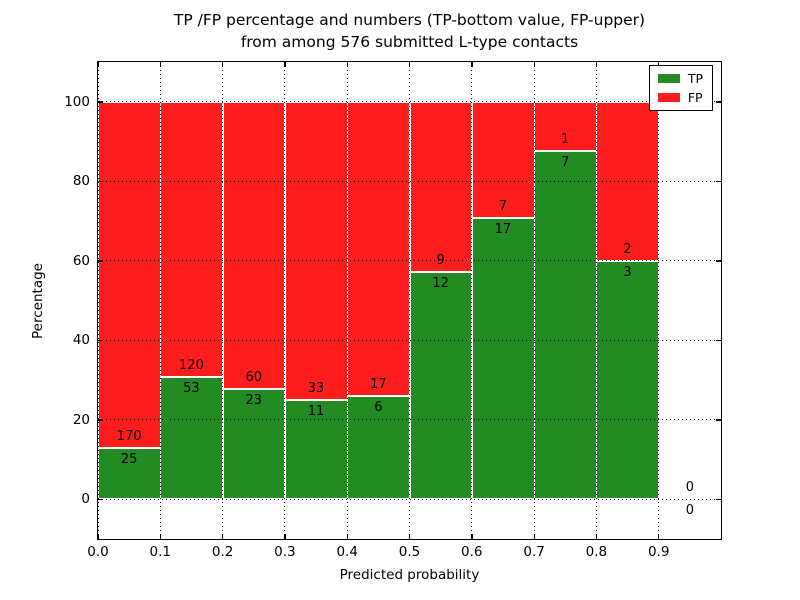 The image size is (800, 600). Describe the element at coordinates (627, 272) in the screenshot. I see `bar-count-label-tp: 3` at that location.